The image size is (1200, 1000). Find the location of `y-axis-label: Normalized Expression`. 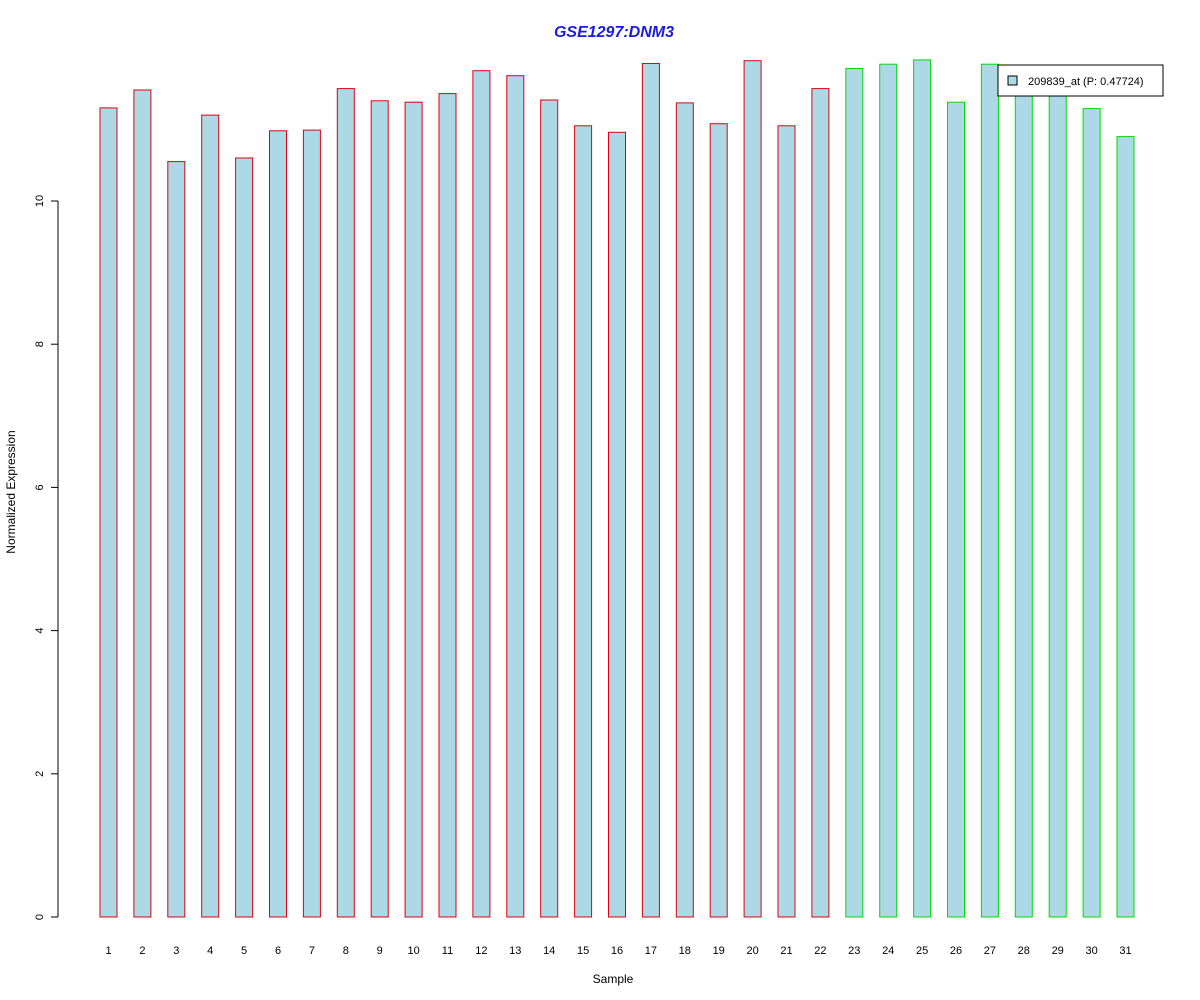

y-axis-label: Normalized Expression is located at coordinates (11, 491).